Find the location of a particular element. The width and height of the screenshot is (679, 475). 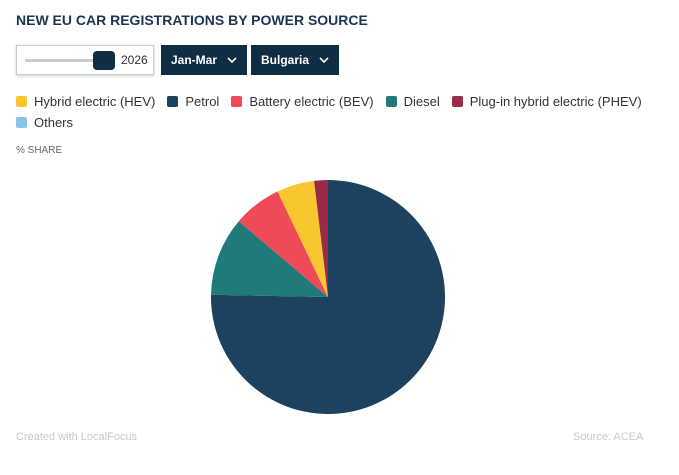

year-slider: 2026 is located at coordinates (85, 60).